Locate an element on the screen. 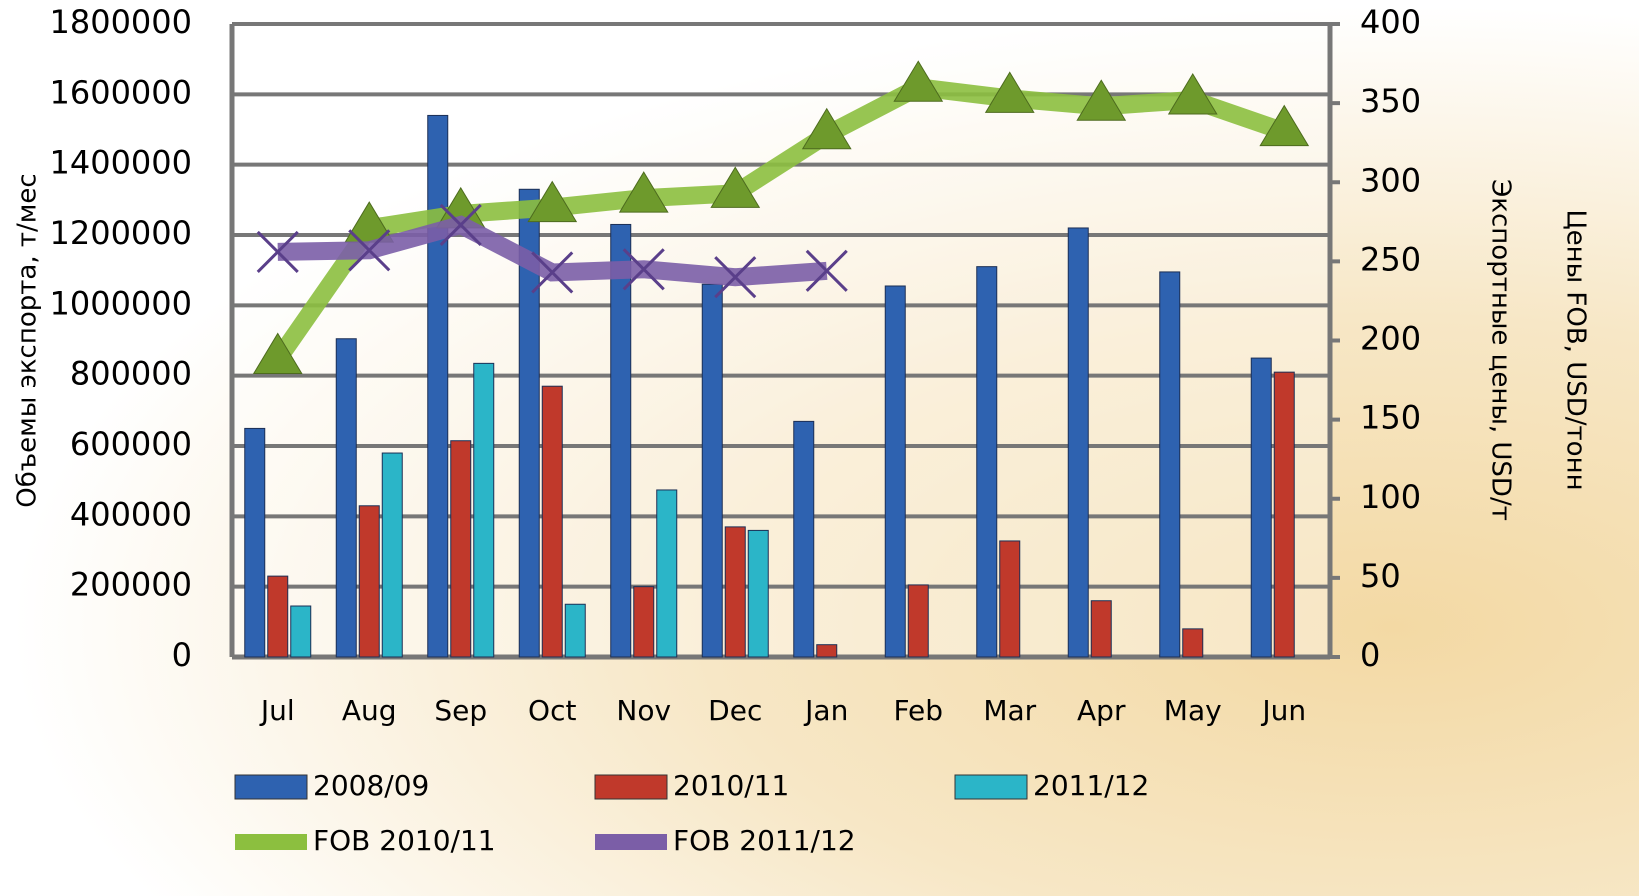 This screenshot has height=896, width=1639. y-tick-label: 0 is located at coordinates (182, 655).